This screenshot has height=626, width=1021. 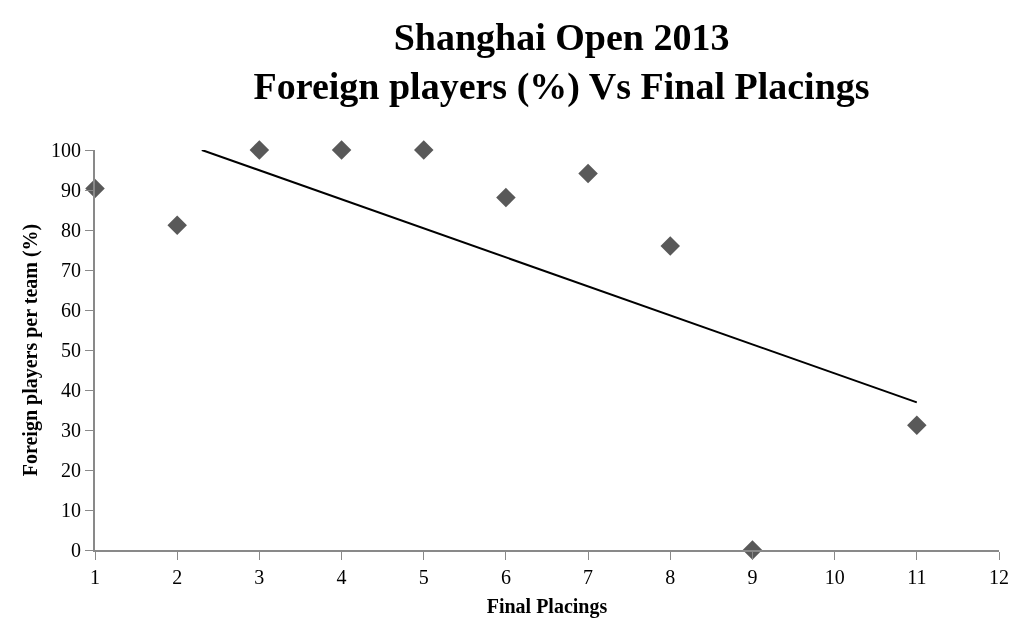 I want to click on x-tick-label: 12, so click(x=999, y=577).